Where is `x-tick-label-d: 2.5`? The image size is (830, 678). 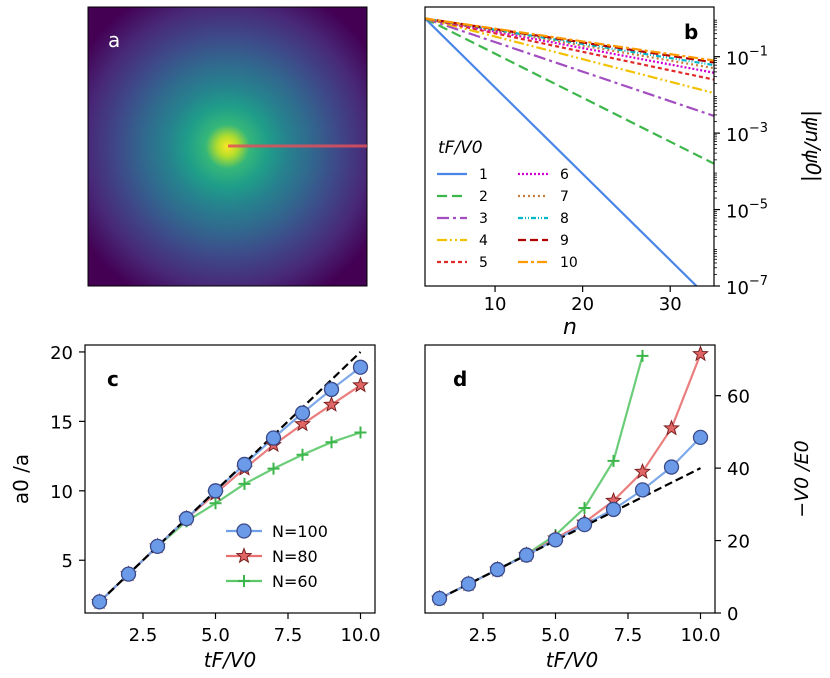 x-tick-label-d: 2.5 is located at coordinates (483, 635).